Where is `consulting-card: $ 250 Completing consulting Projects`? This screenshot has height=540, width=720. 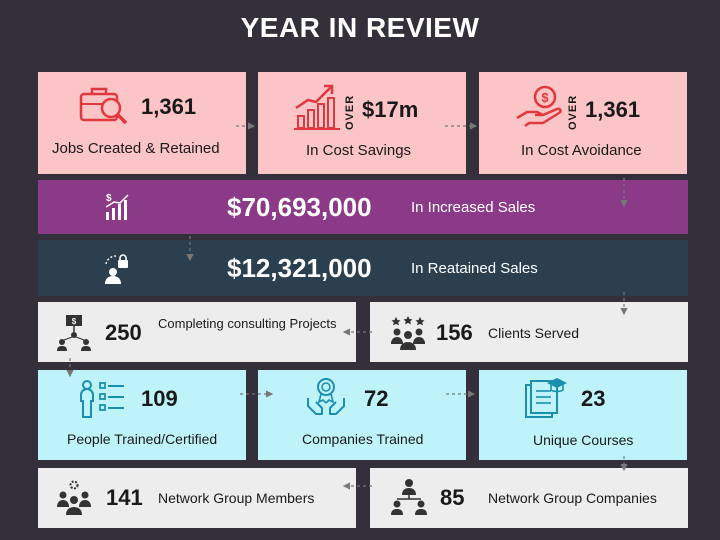
consulting-card: $ 250 Completing consulting Projects is located at coordinates (197, 332).